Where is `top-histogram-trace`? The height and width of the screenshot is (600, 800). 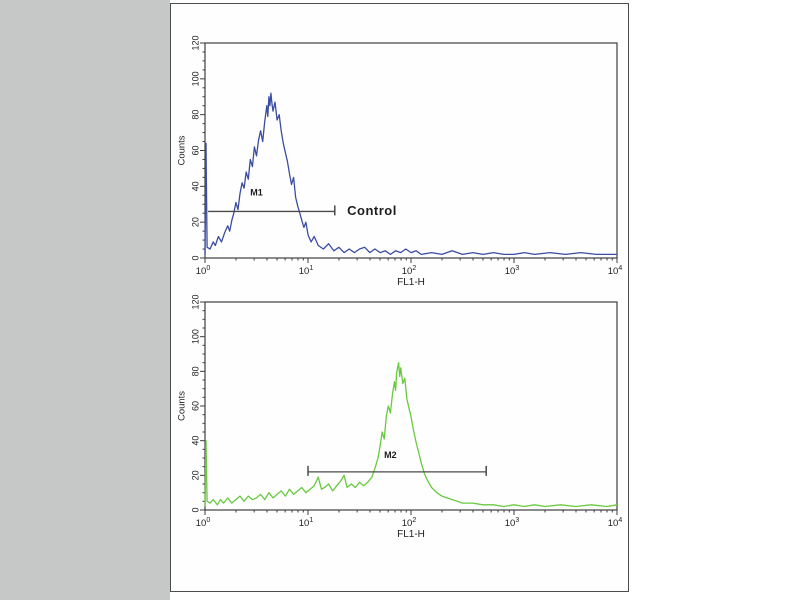 top-histogram-trace is located at coordinates (410, 174).